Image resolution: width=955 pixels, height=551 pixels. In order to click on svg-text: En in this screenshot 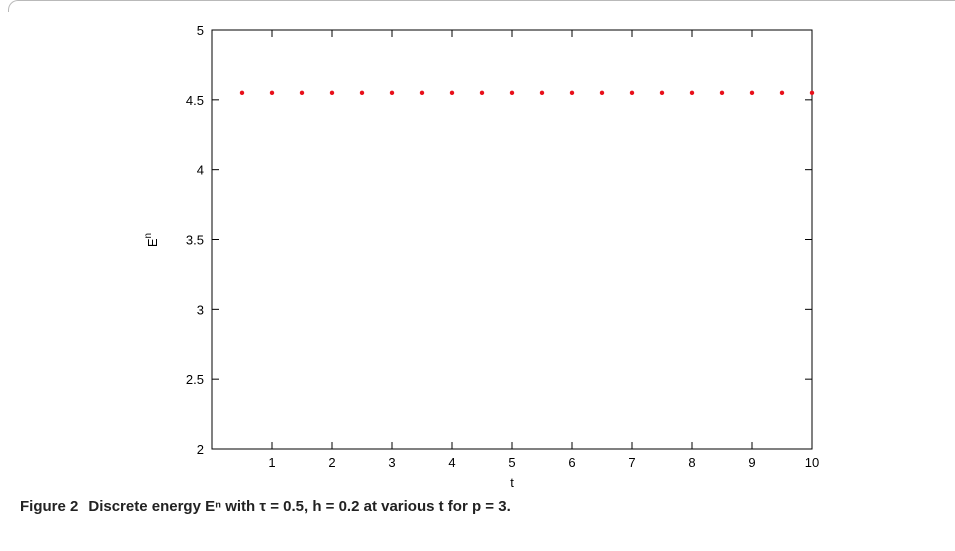, I will do `click(151, 240)`.